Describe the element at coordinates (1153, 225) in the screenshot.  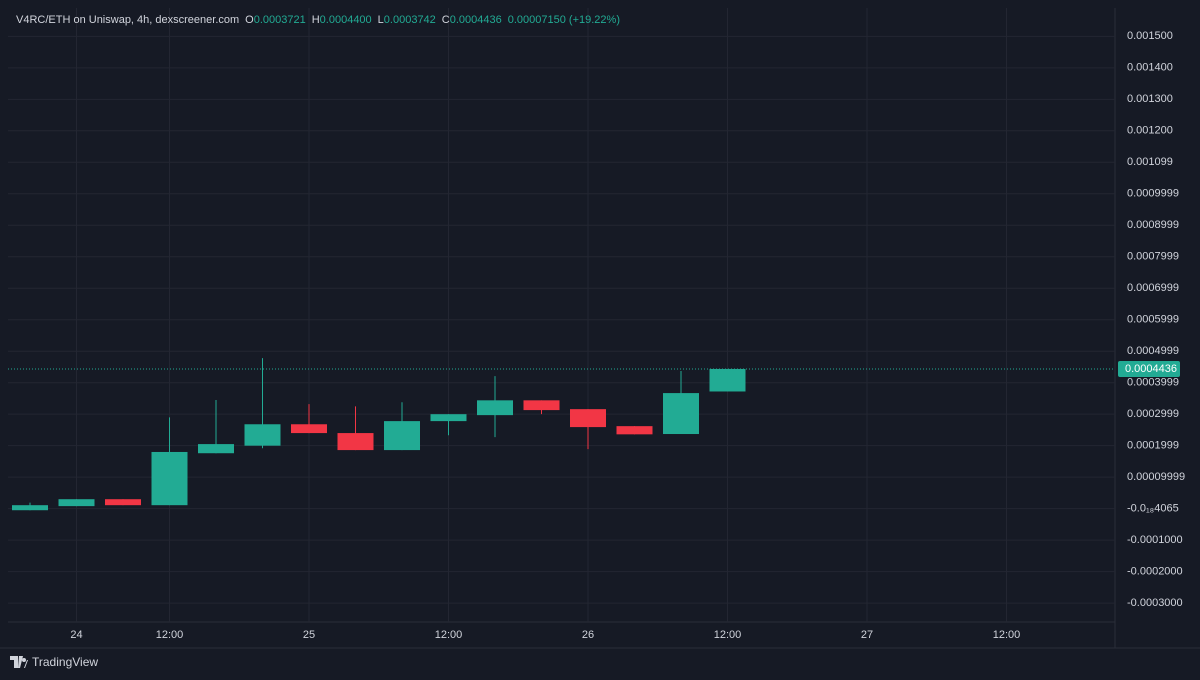
I see `y-tick-label: 0.0008999` at that location.